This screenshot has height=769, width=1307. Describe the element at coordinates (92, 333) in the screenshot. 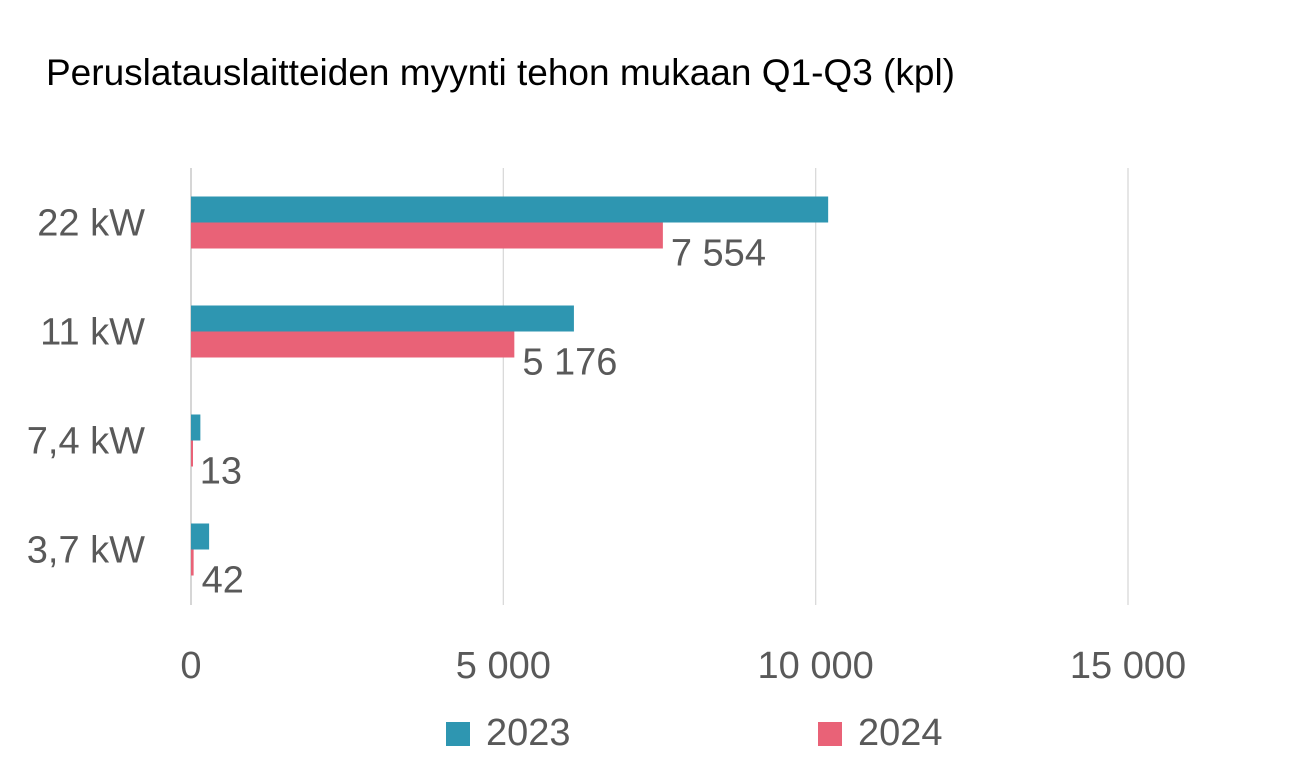

I see `category-label: 11 kW` at that location.